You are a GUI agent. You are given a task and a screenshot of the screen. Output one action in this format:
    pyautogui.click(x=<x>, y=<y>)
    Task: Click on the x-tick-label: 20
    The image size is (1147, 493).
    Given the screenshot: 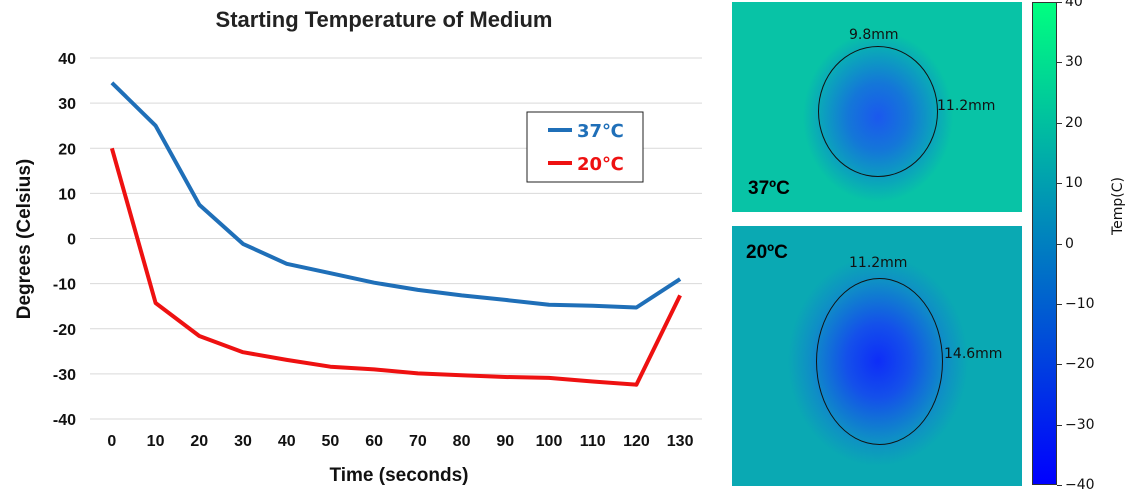 What is the action you would take?
    pyautogui.click(x=199, y=441)
    